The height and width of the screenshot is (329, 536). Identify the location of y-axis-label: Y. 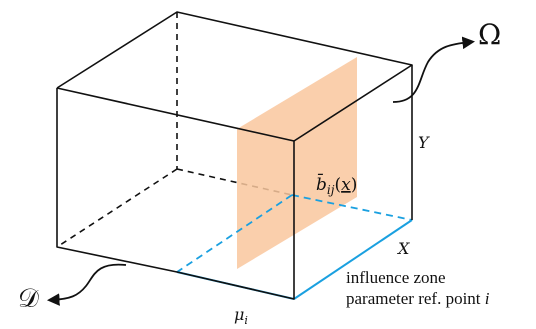
(424, 142).